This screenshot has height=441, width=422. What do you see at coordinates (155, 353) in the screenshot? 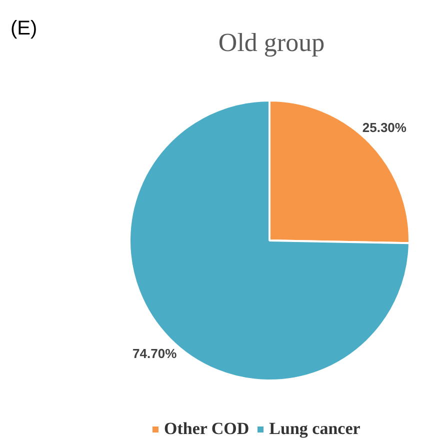
I see `data-label: 74.70%` at bounding box center [155, 353].